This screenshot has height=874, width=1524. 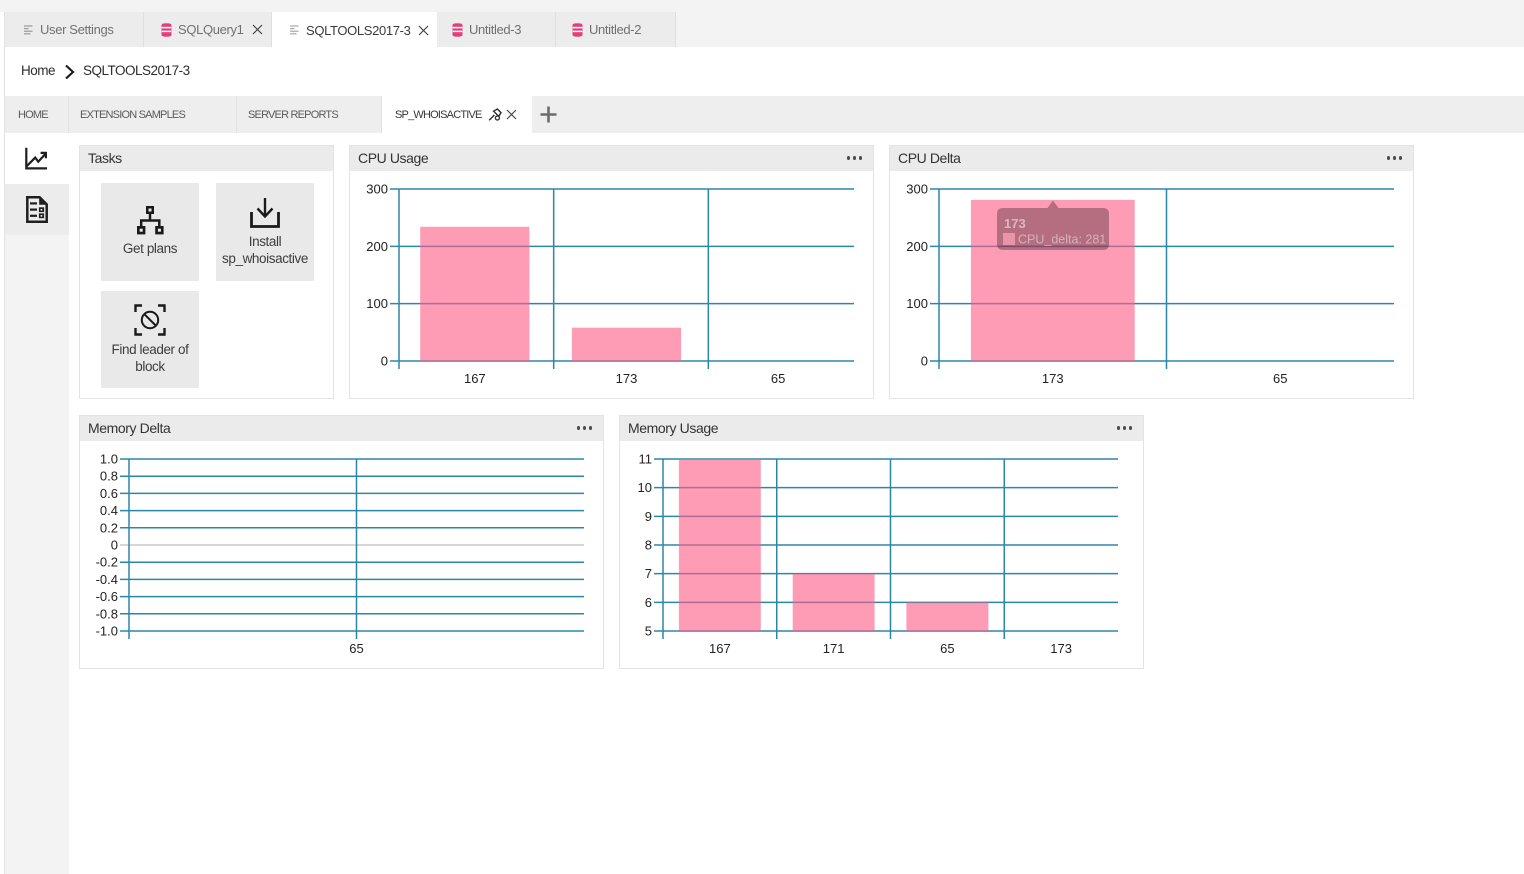 What do you see at coordinates (1062, 240) in the screenshot?
I see `svg-text: CPU_delta: 281` at bounding box center [1062, 240].